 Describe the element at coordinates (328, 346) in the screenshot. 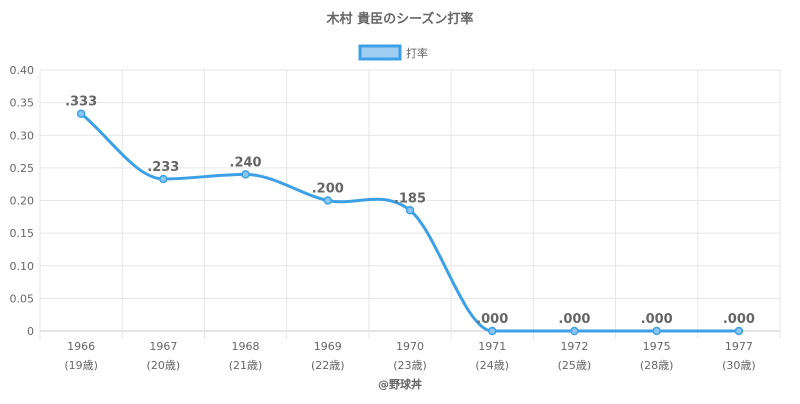

I see `x-tick-label: 1969` at that location.